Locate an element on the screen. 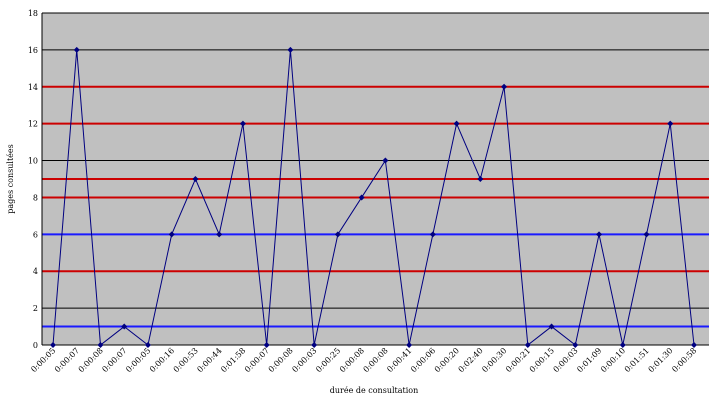 Image resolution: width=718 pixels, height=406 pixels. x-tick-label: 0:00:44 is located at coordinates (209, 360).